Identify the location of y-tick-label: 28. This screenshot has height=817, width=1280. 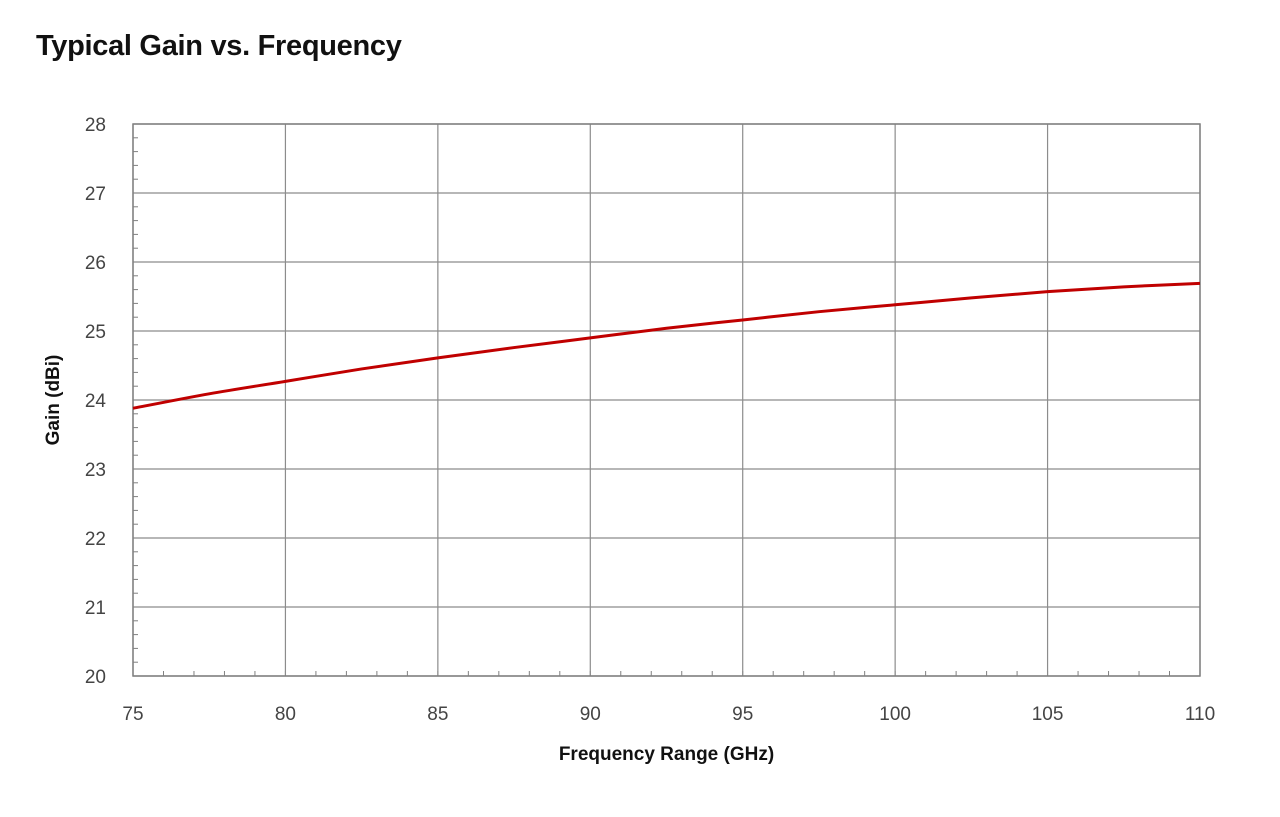
(95, 125).